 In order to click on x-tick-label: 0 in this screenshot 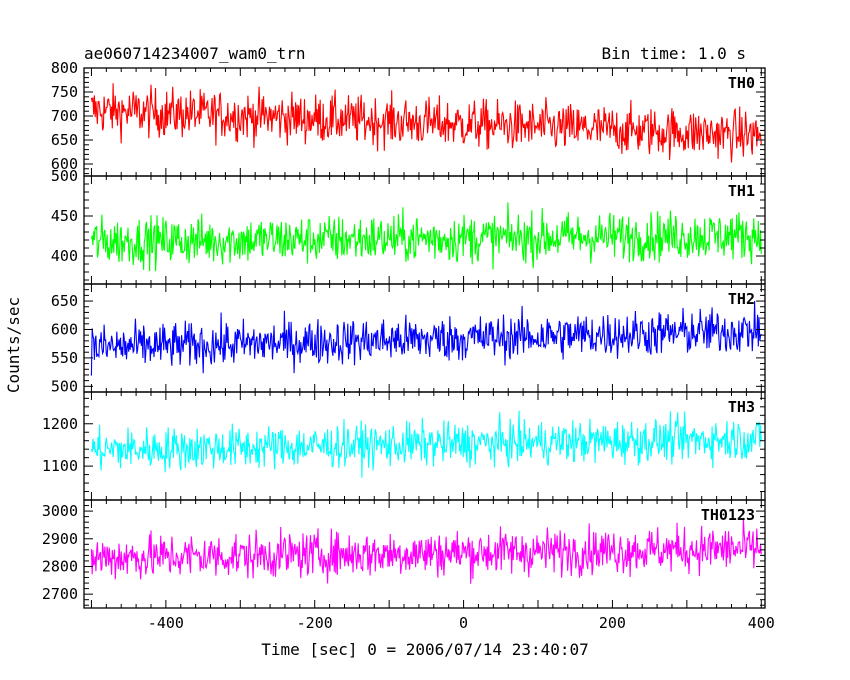, I will do `click(463, 623)`.